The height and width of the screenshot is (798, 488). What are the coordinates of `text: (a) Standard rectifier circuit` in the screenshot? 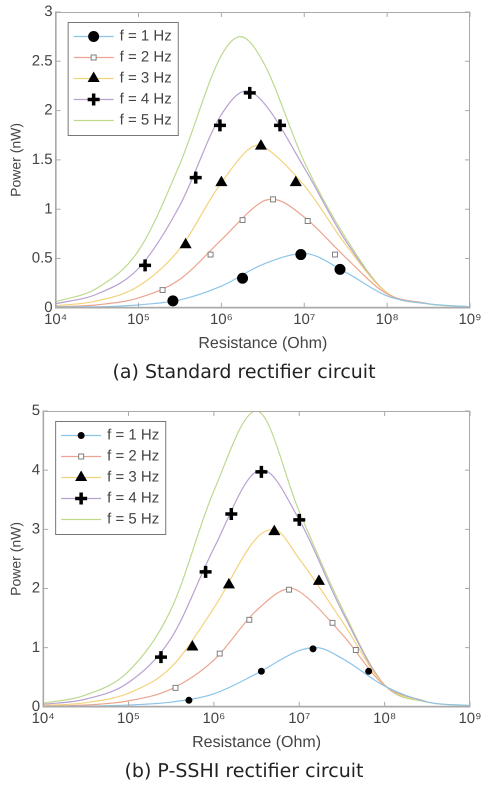 It's located at (244, 372).